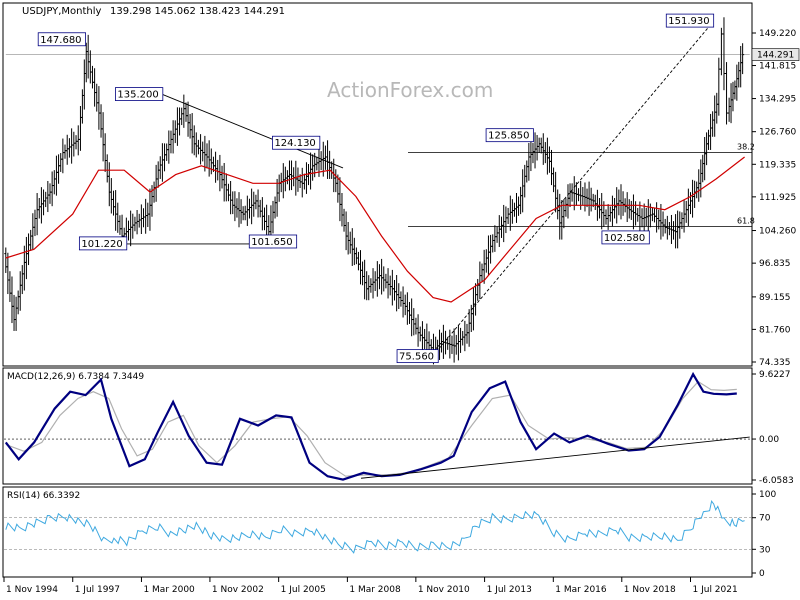 The image size is (800, 600). I want to click on price-label-text: 147.680, so click(60, 40).